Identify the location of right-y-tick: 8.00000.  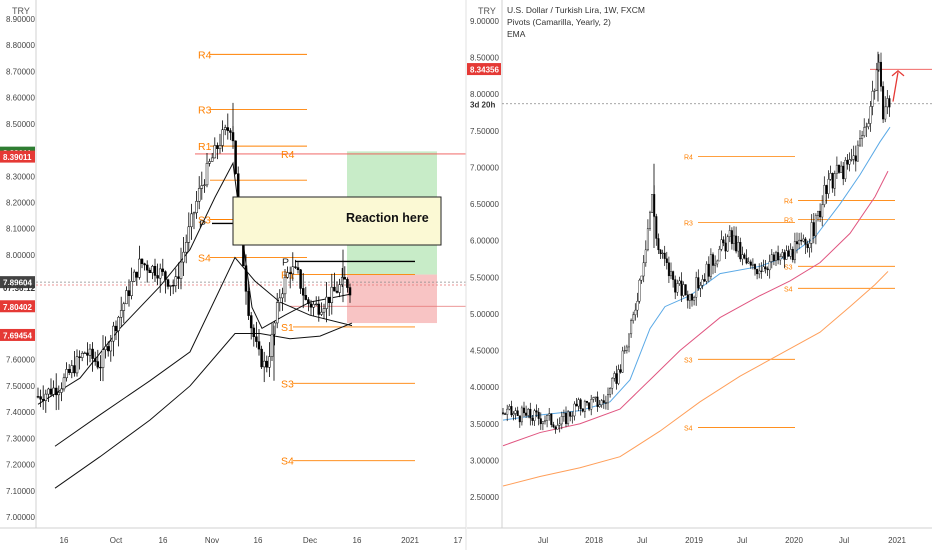
(484, 94).